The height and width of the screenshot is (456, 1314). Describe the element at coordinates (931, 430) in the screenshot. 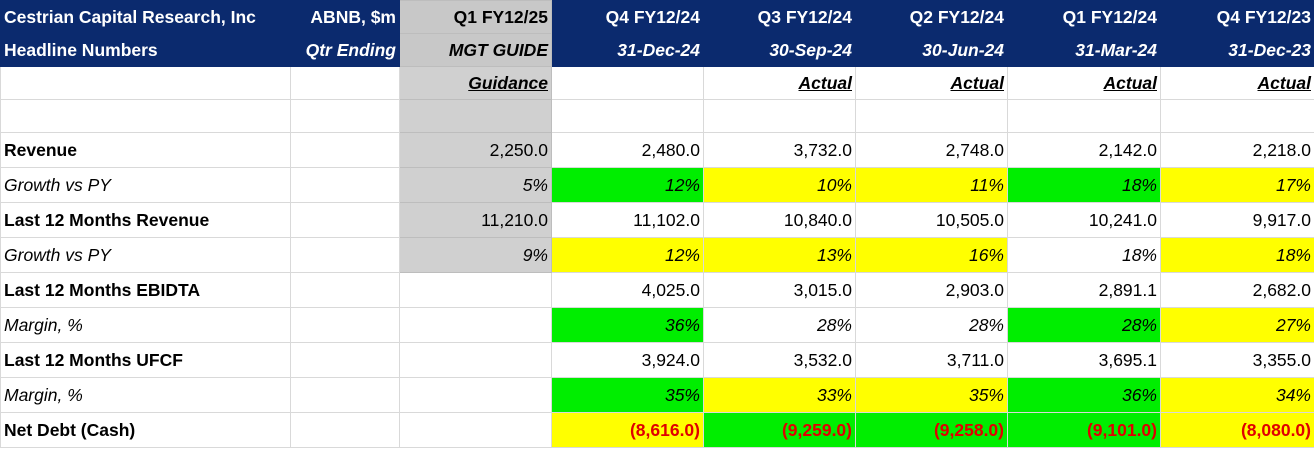

I see `value-cell: (9,258.0)` at that location.